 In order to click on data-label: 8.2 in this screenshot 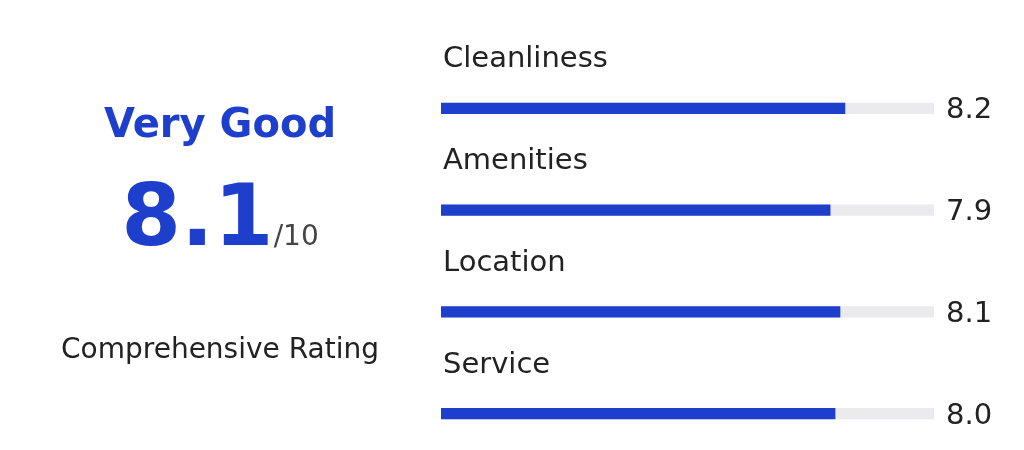, I will do `click(969, 108)`.